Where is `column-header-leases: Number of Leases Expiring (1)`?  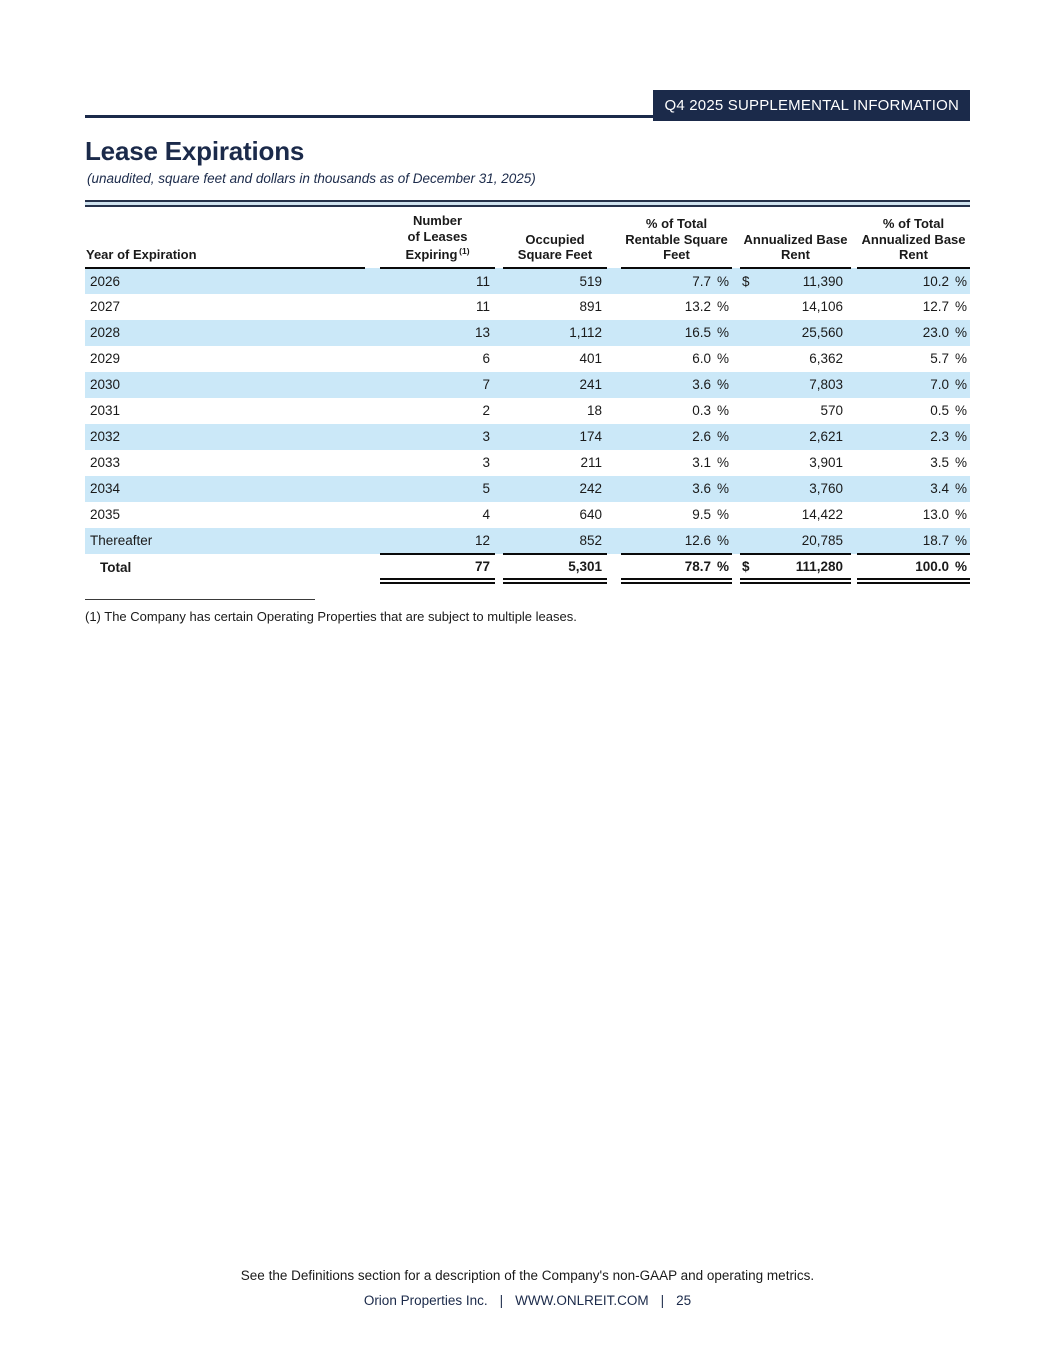
column-header-leases: Number of Leases Expiring (1) is located at coordinates (437, 238).